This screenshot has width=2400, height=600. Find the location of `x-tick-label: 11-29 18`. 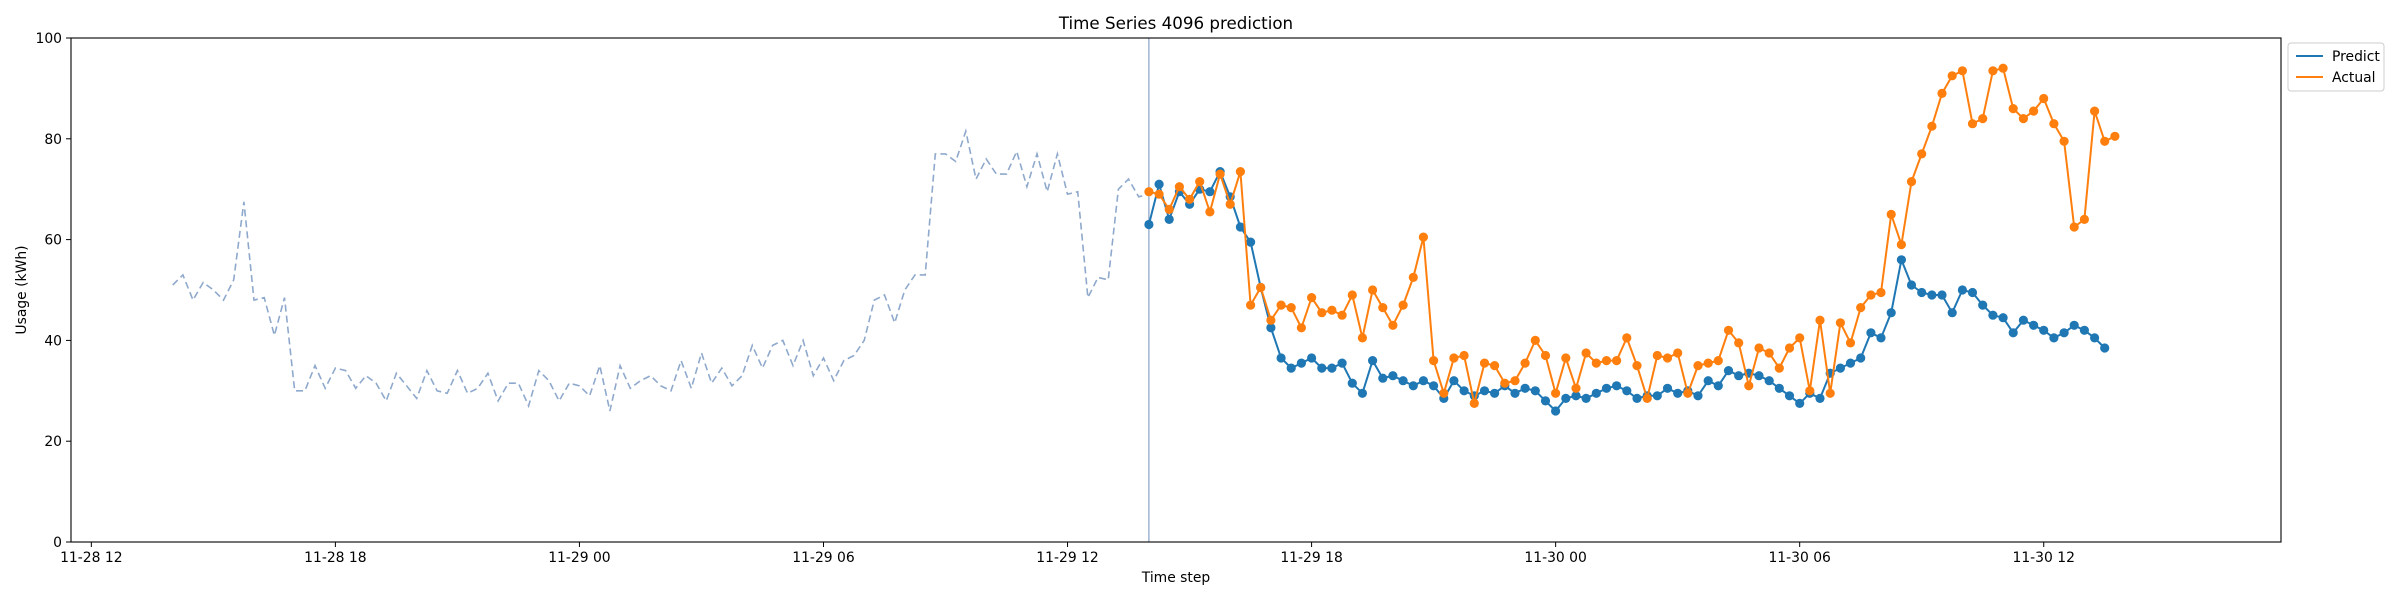

x-tick-label: 11-29 18 is located at coordinates (1311, 558).